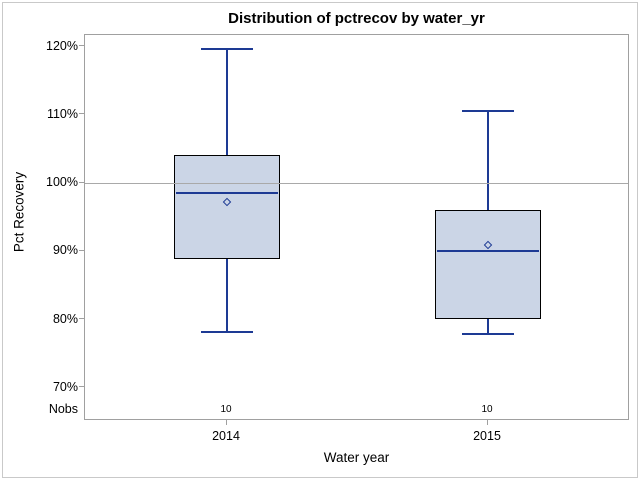  I want to click on chart-title: Distribution of pctrecov by water_yr, so click(356, 18).